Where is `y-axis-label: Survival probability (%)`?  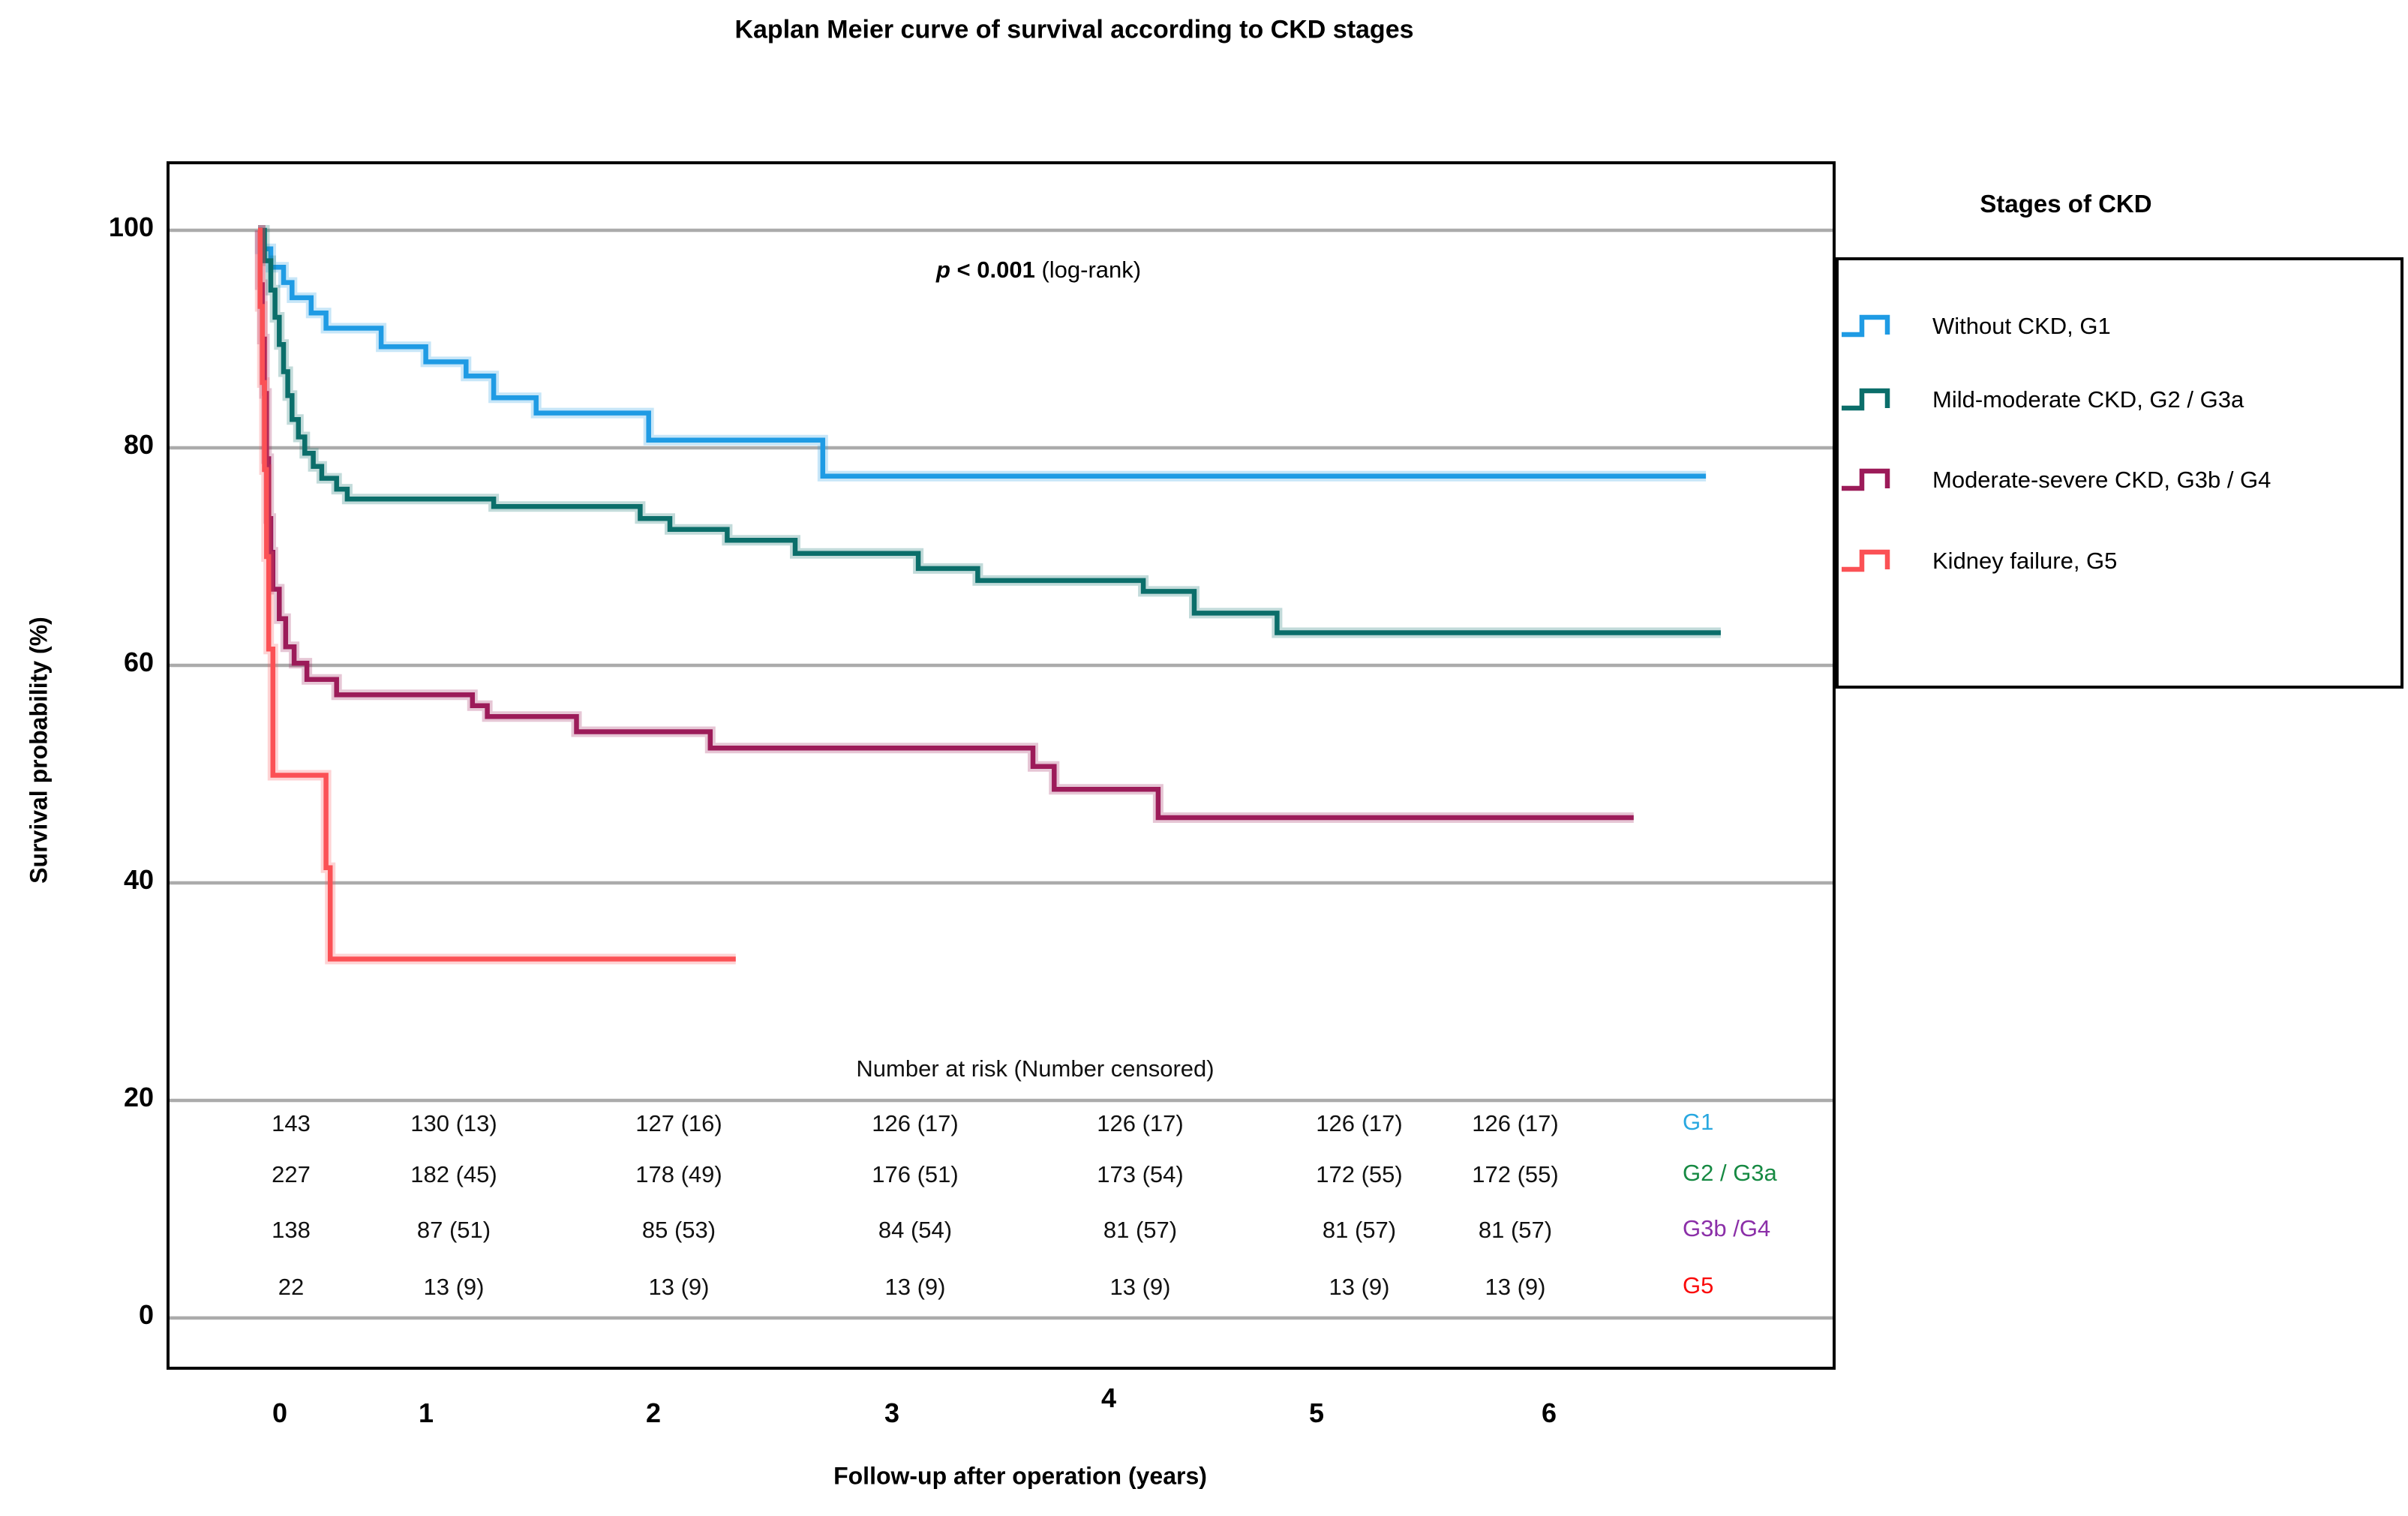
y-axis-label: Survival probability (%) is located at coordinates (39, 750).